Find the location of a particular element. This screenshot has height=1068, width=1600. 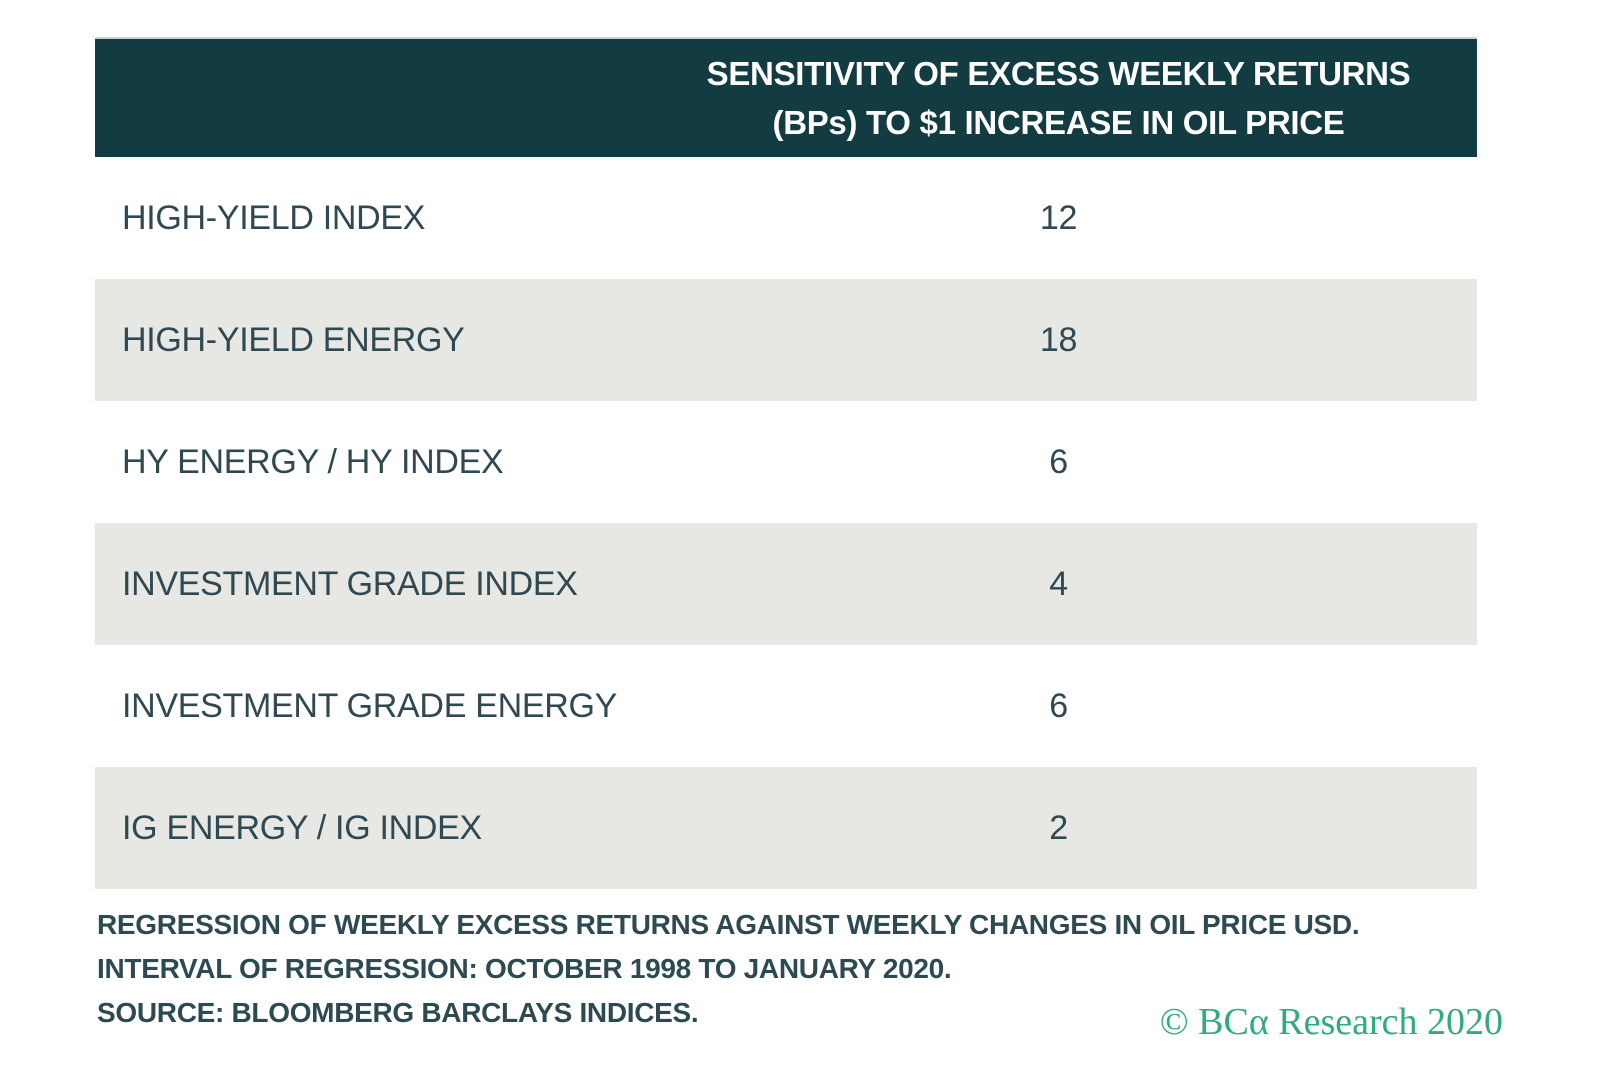

row-value: 12 is located at coordinates (1058, 217).